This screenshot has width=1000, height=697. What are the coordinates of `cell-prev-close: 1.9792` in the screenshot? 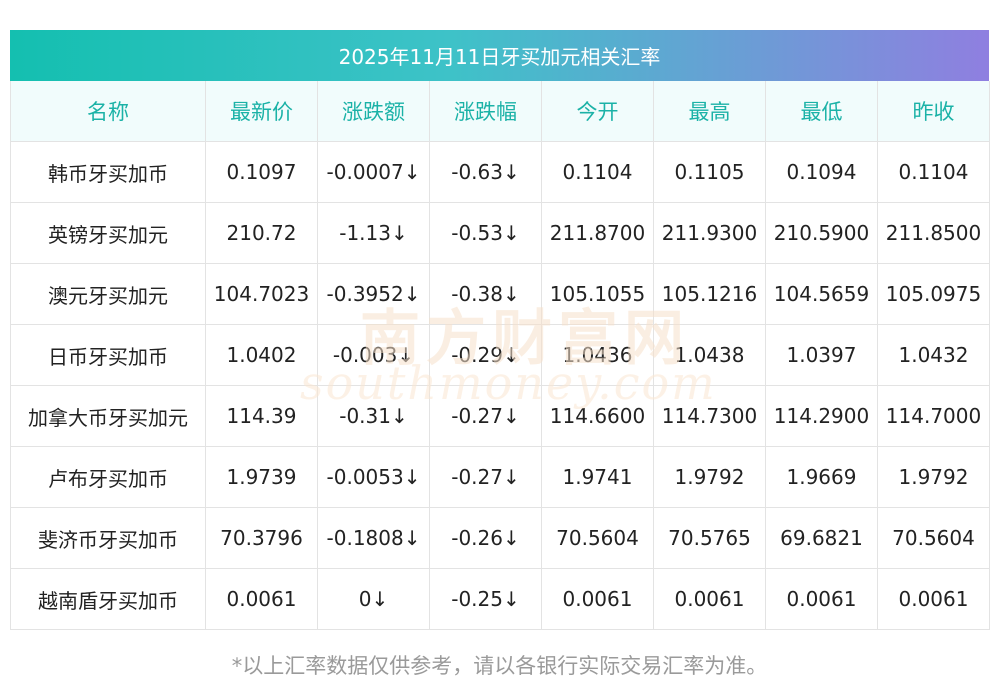 It's located at (933, 477).